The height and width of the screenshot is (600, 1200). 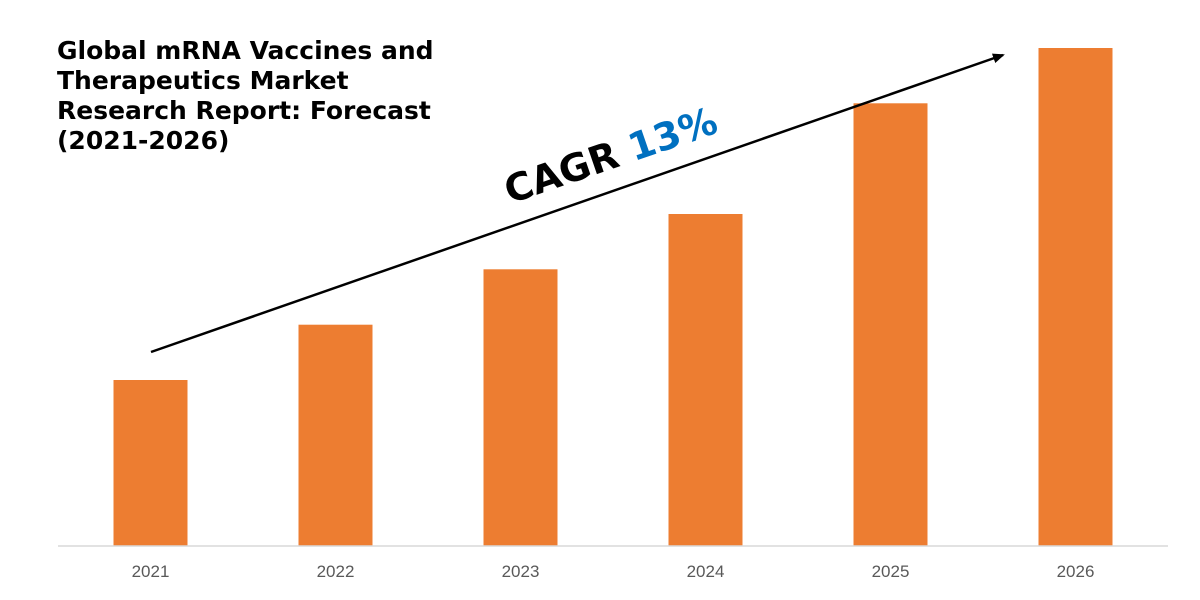 I want to click on x-tick-labels: 2021 2022 2023 2024 2025 2026, so click(x=613, y=571).